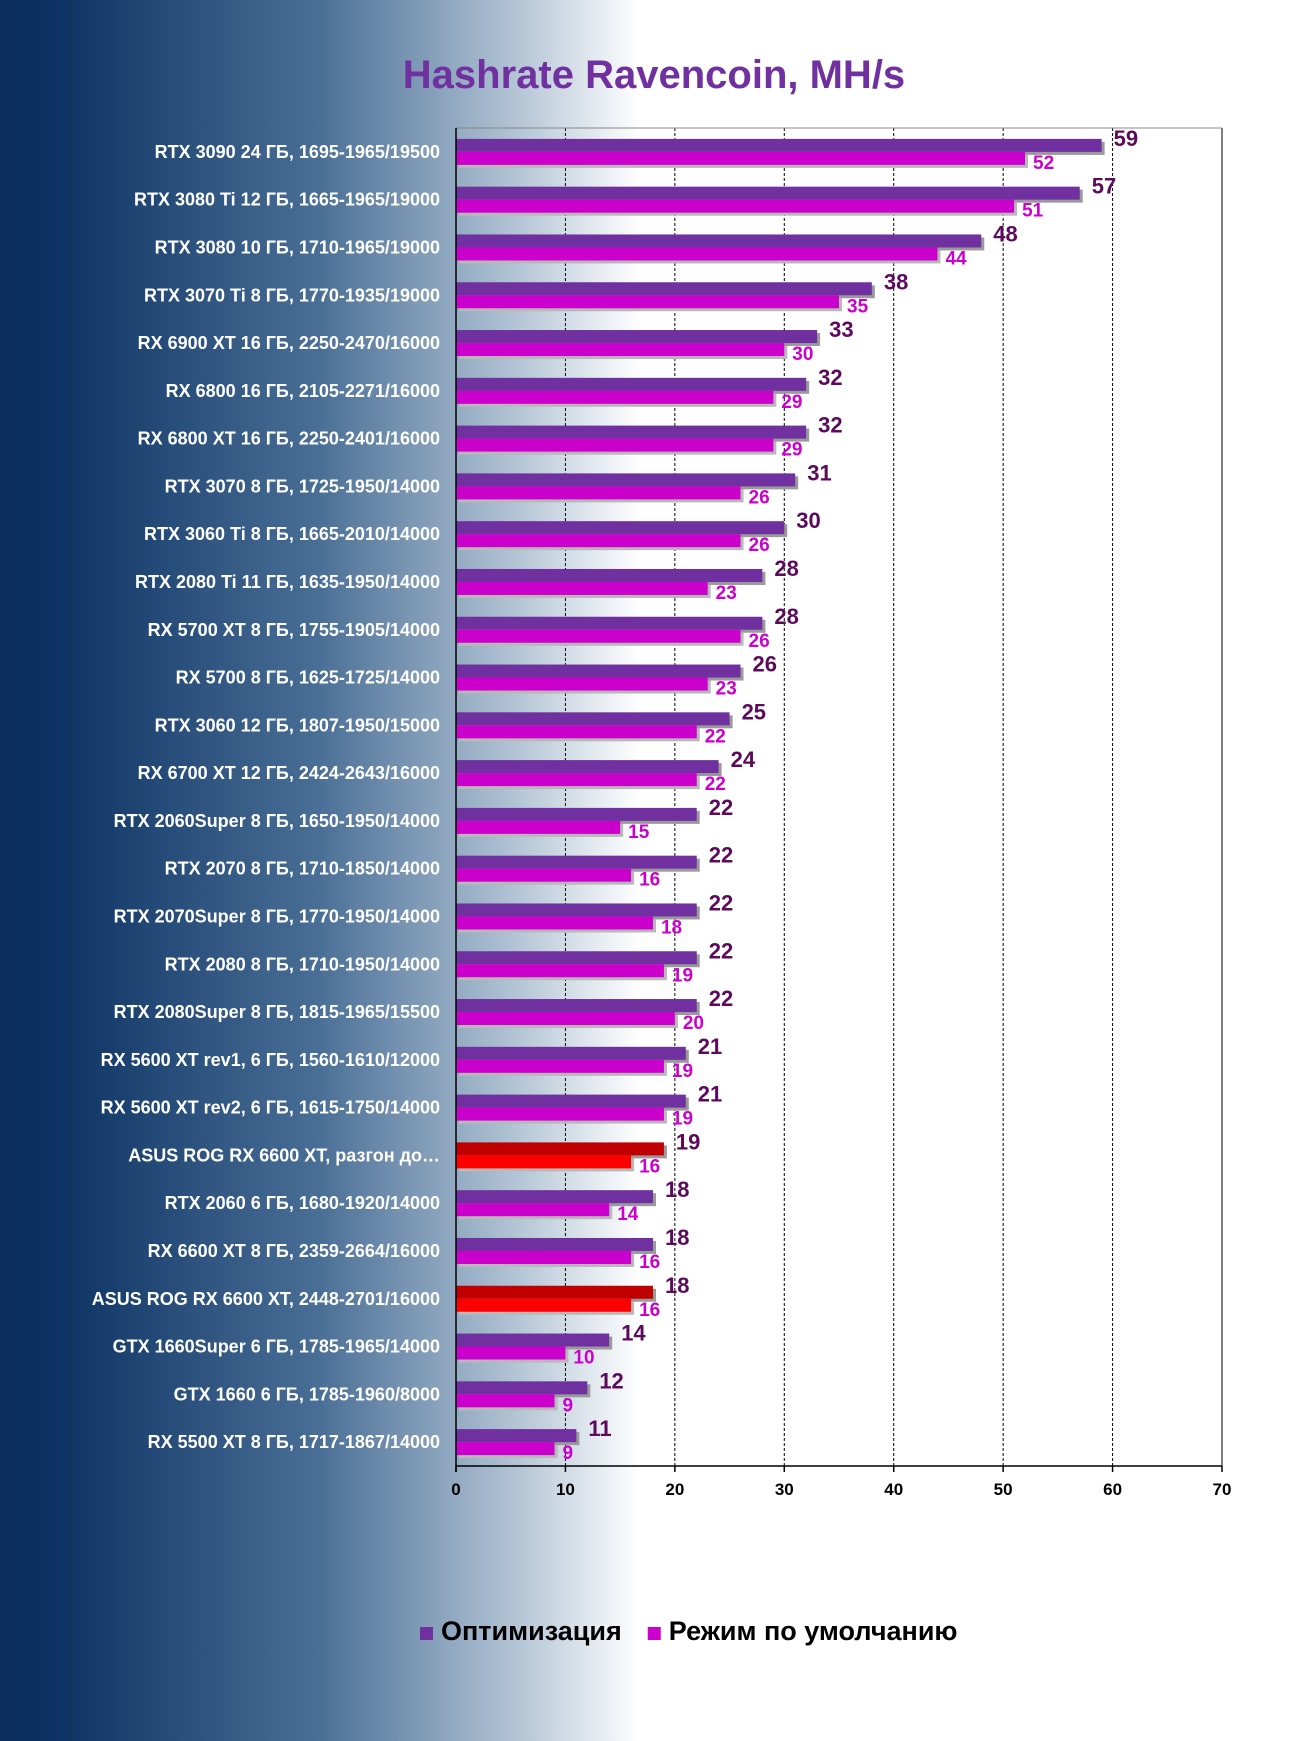 This screenshot has width=1289, height=1741. What do you see at coordinates (693, 1023) in the screenshot?
I see `value-label-default: 20` at bounding box center [693, 1023].